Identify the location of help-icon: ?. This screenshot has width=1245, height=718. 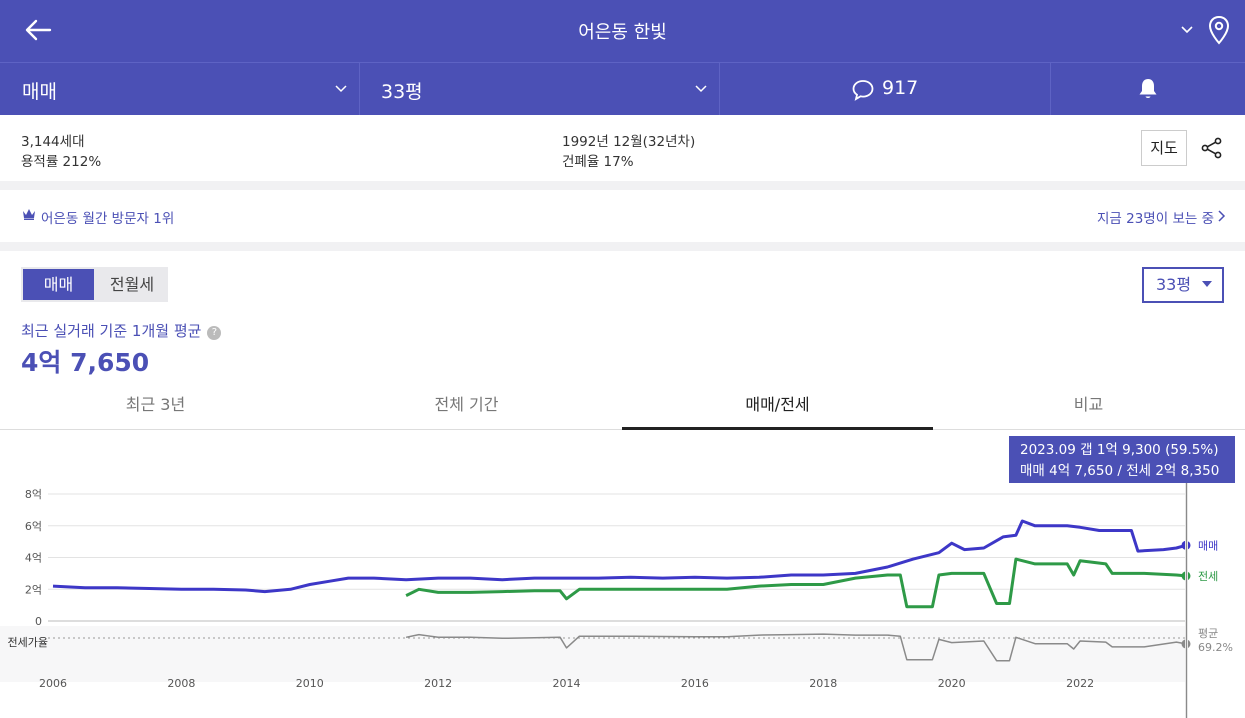
(214, 333).